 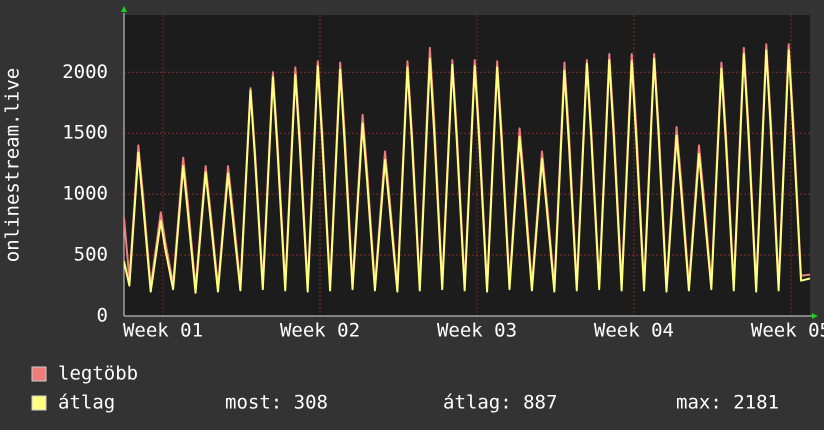 What do you see at coordinates (13, 165) in the screenshot?
I see `y-axis-title: onlinestream.live` at bounding box center [13, 165].